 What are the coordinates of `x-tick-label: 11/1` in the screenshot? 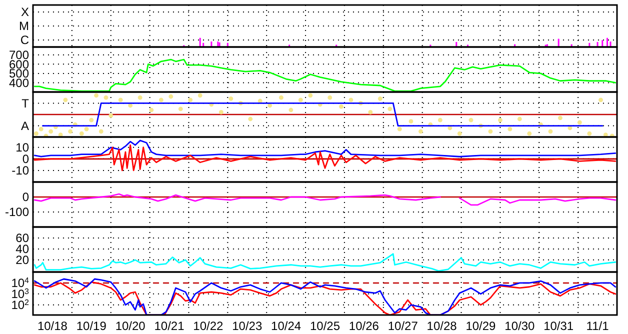 It's located at (598, 326).